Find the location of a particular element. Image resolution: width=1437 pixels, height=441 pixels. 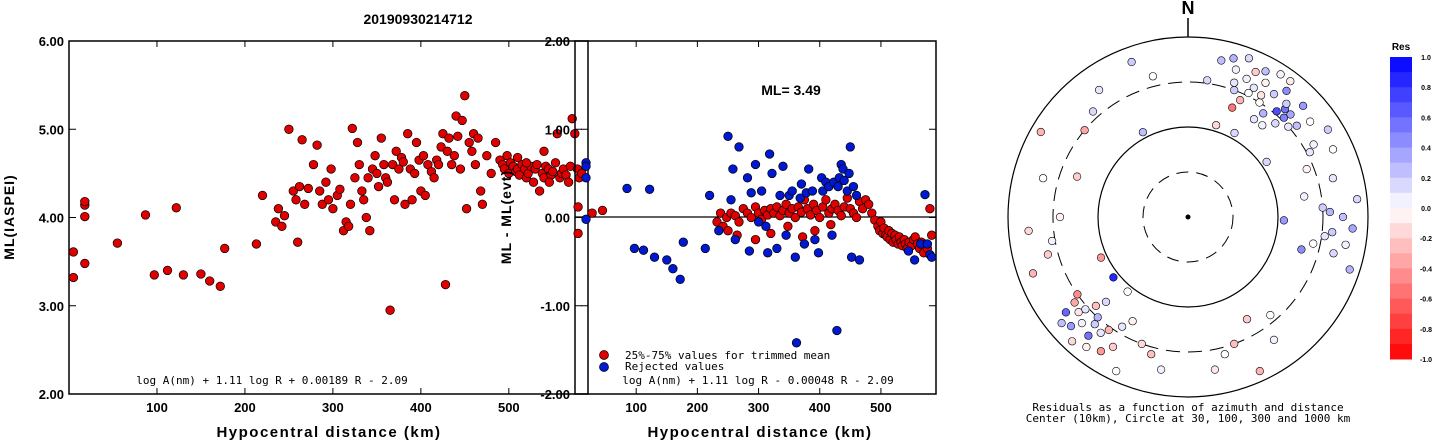

colorbar-tick-label: 1.0 is located at coordinates (1426, 58).